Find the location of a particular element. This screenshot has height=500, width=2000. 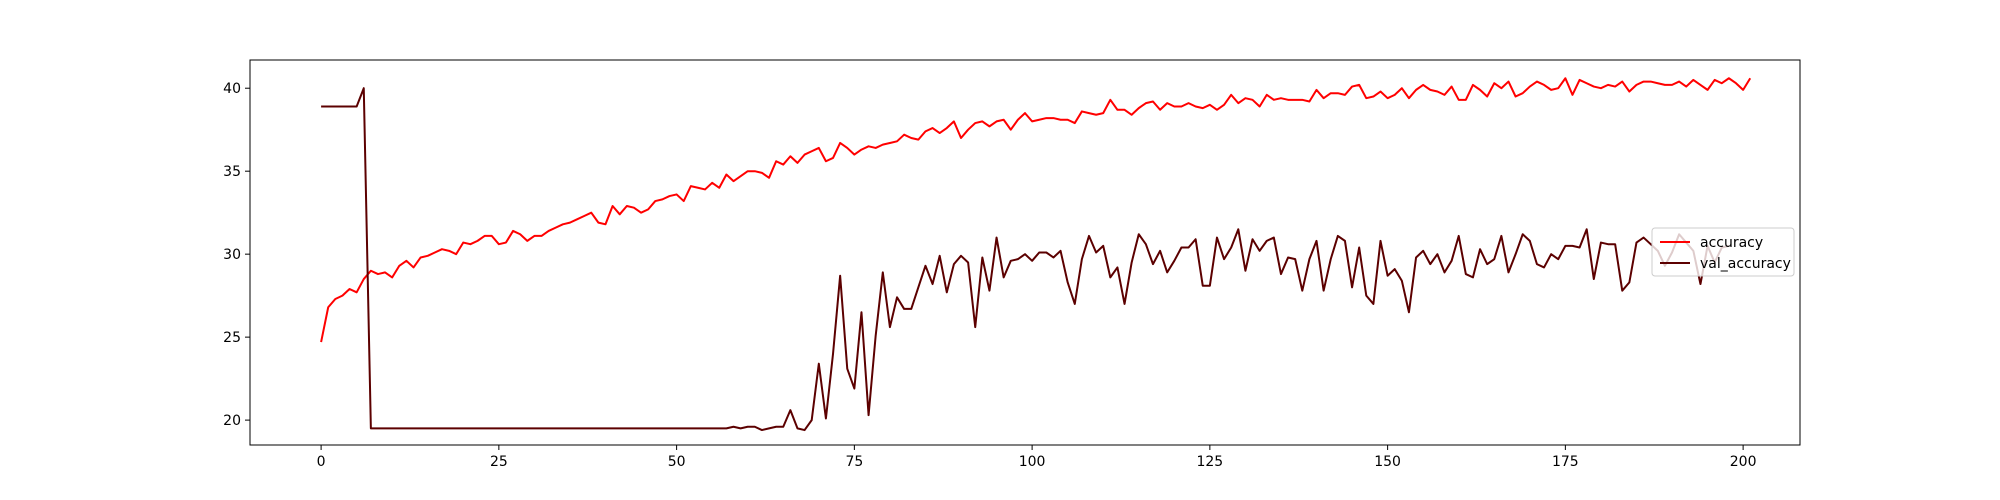

x-tick-label: 50 is located at coordinates (677, 462).